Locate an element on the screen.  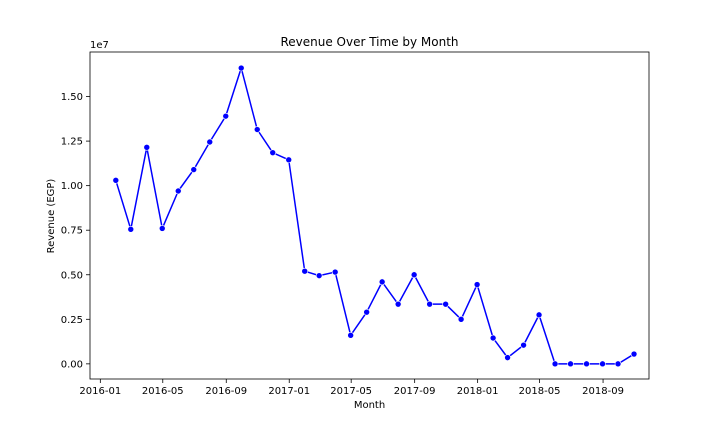
x-tick-label: 2016-05 is located at coordinates (163, 391).